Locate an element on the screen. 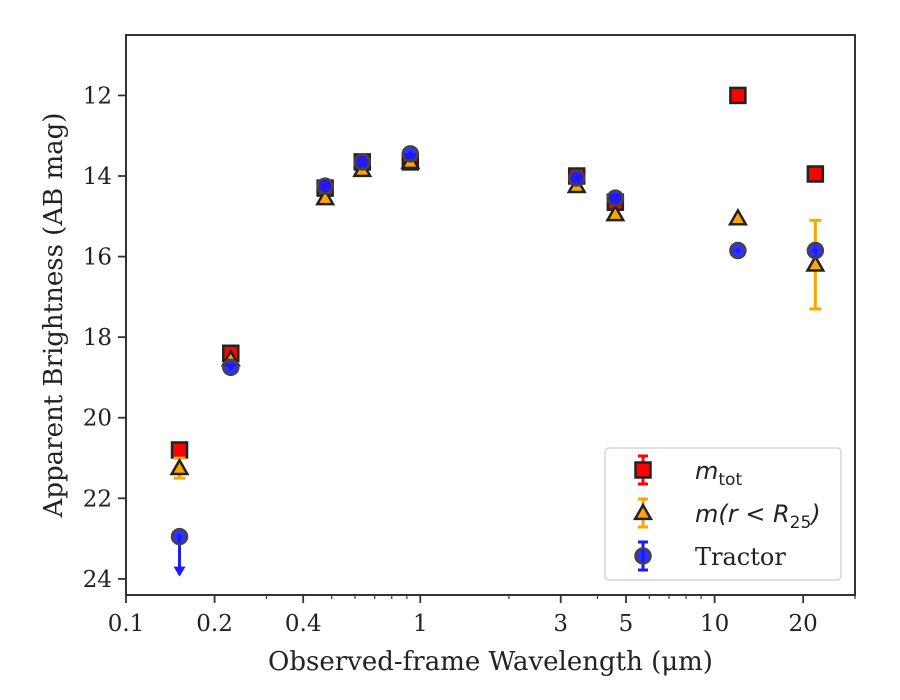 Image resolution: width=900 pixels, height=700 pixels. legend: mtot m(r < R25) Tractor is located at coordinates (723, 514).